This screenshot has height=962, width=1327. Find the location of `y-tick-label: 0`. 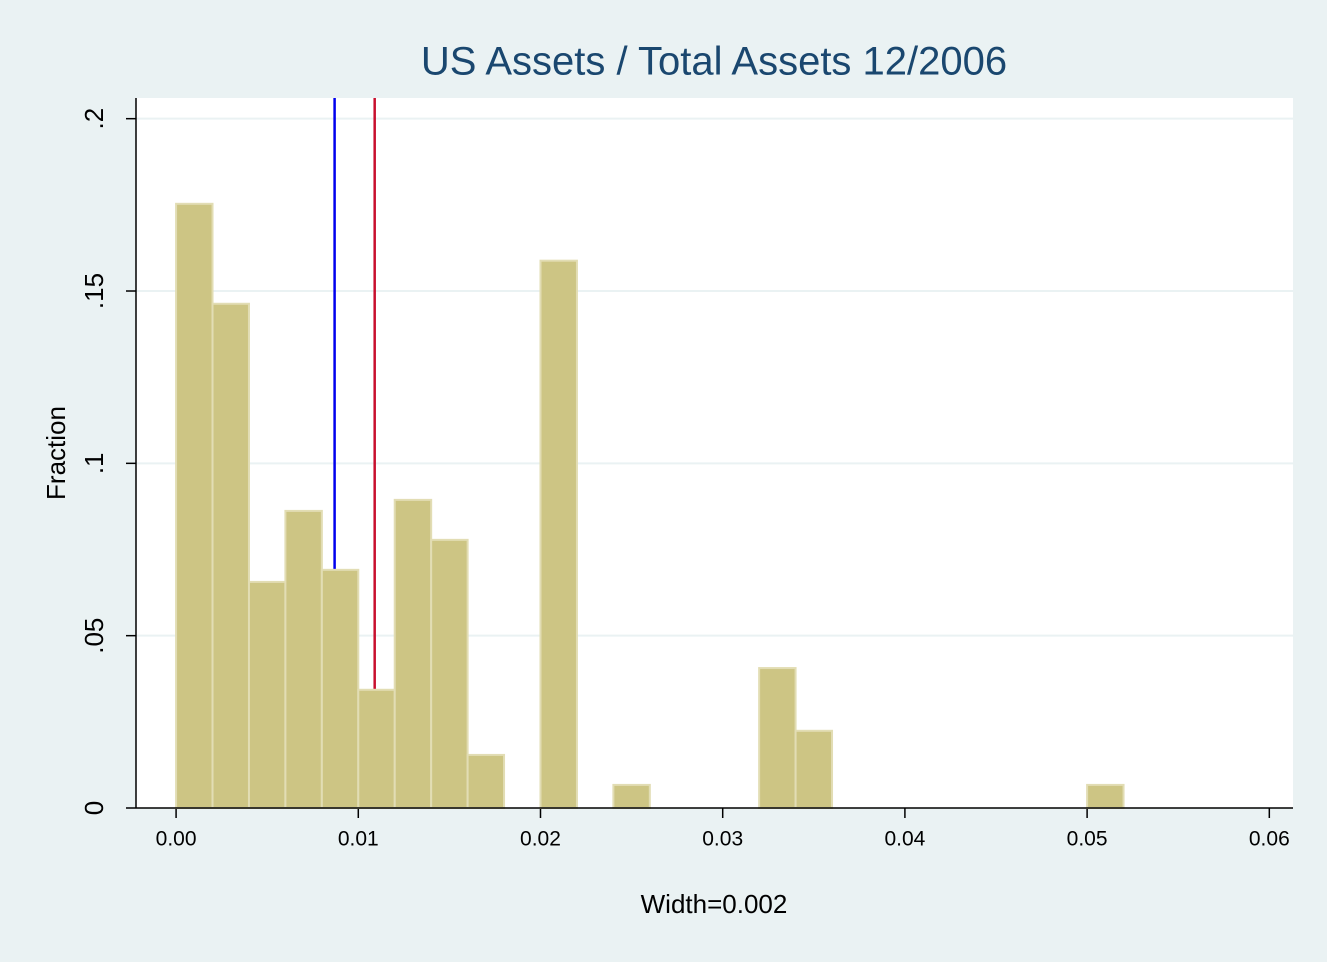

y-tick-label: 0 is located at coordinates (94, 808).